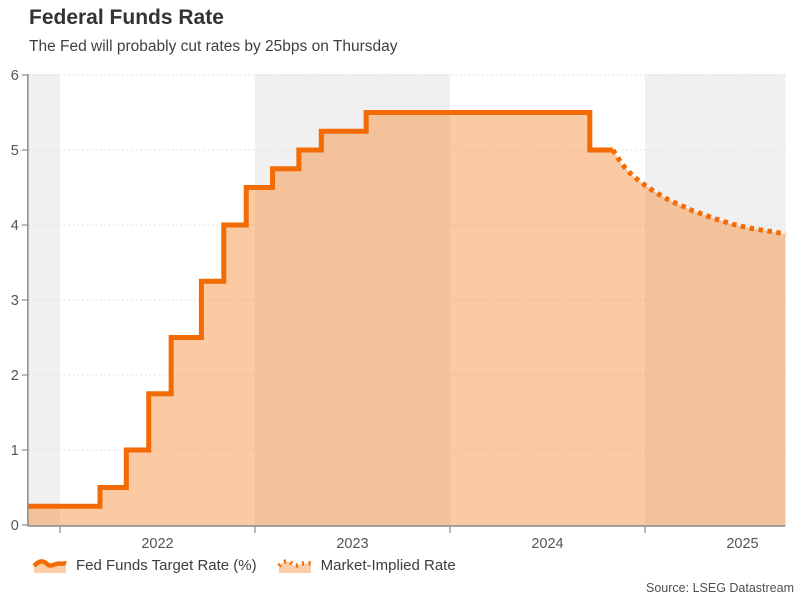  Describe the element at coordinates (547, 544) in the screenshot. I see `x-tick-label: 2024` at that location.